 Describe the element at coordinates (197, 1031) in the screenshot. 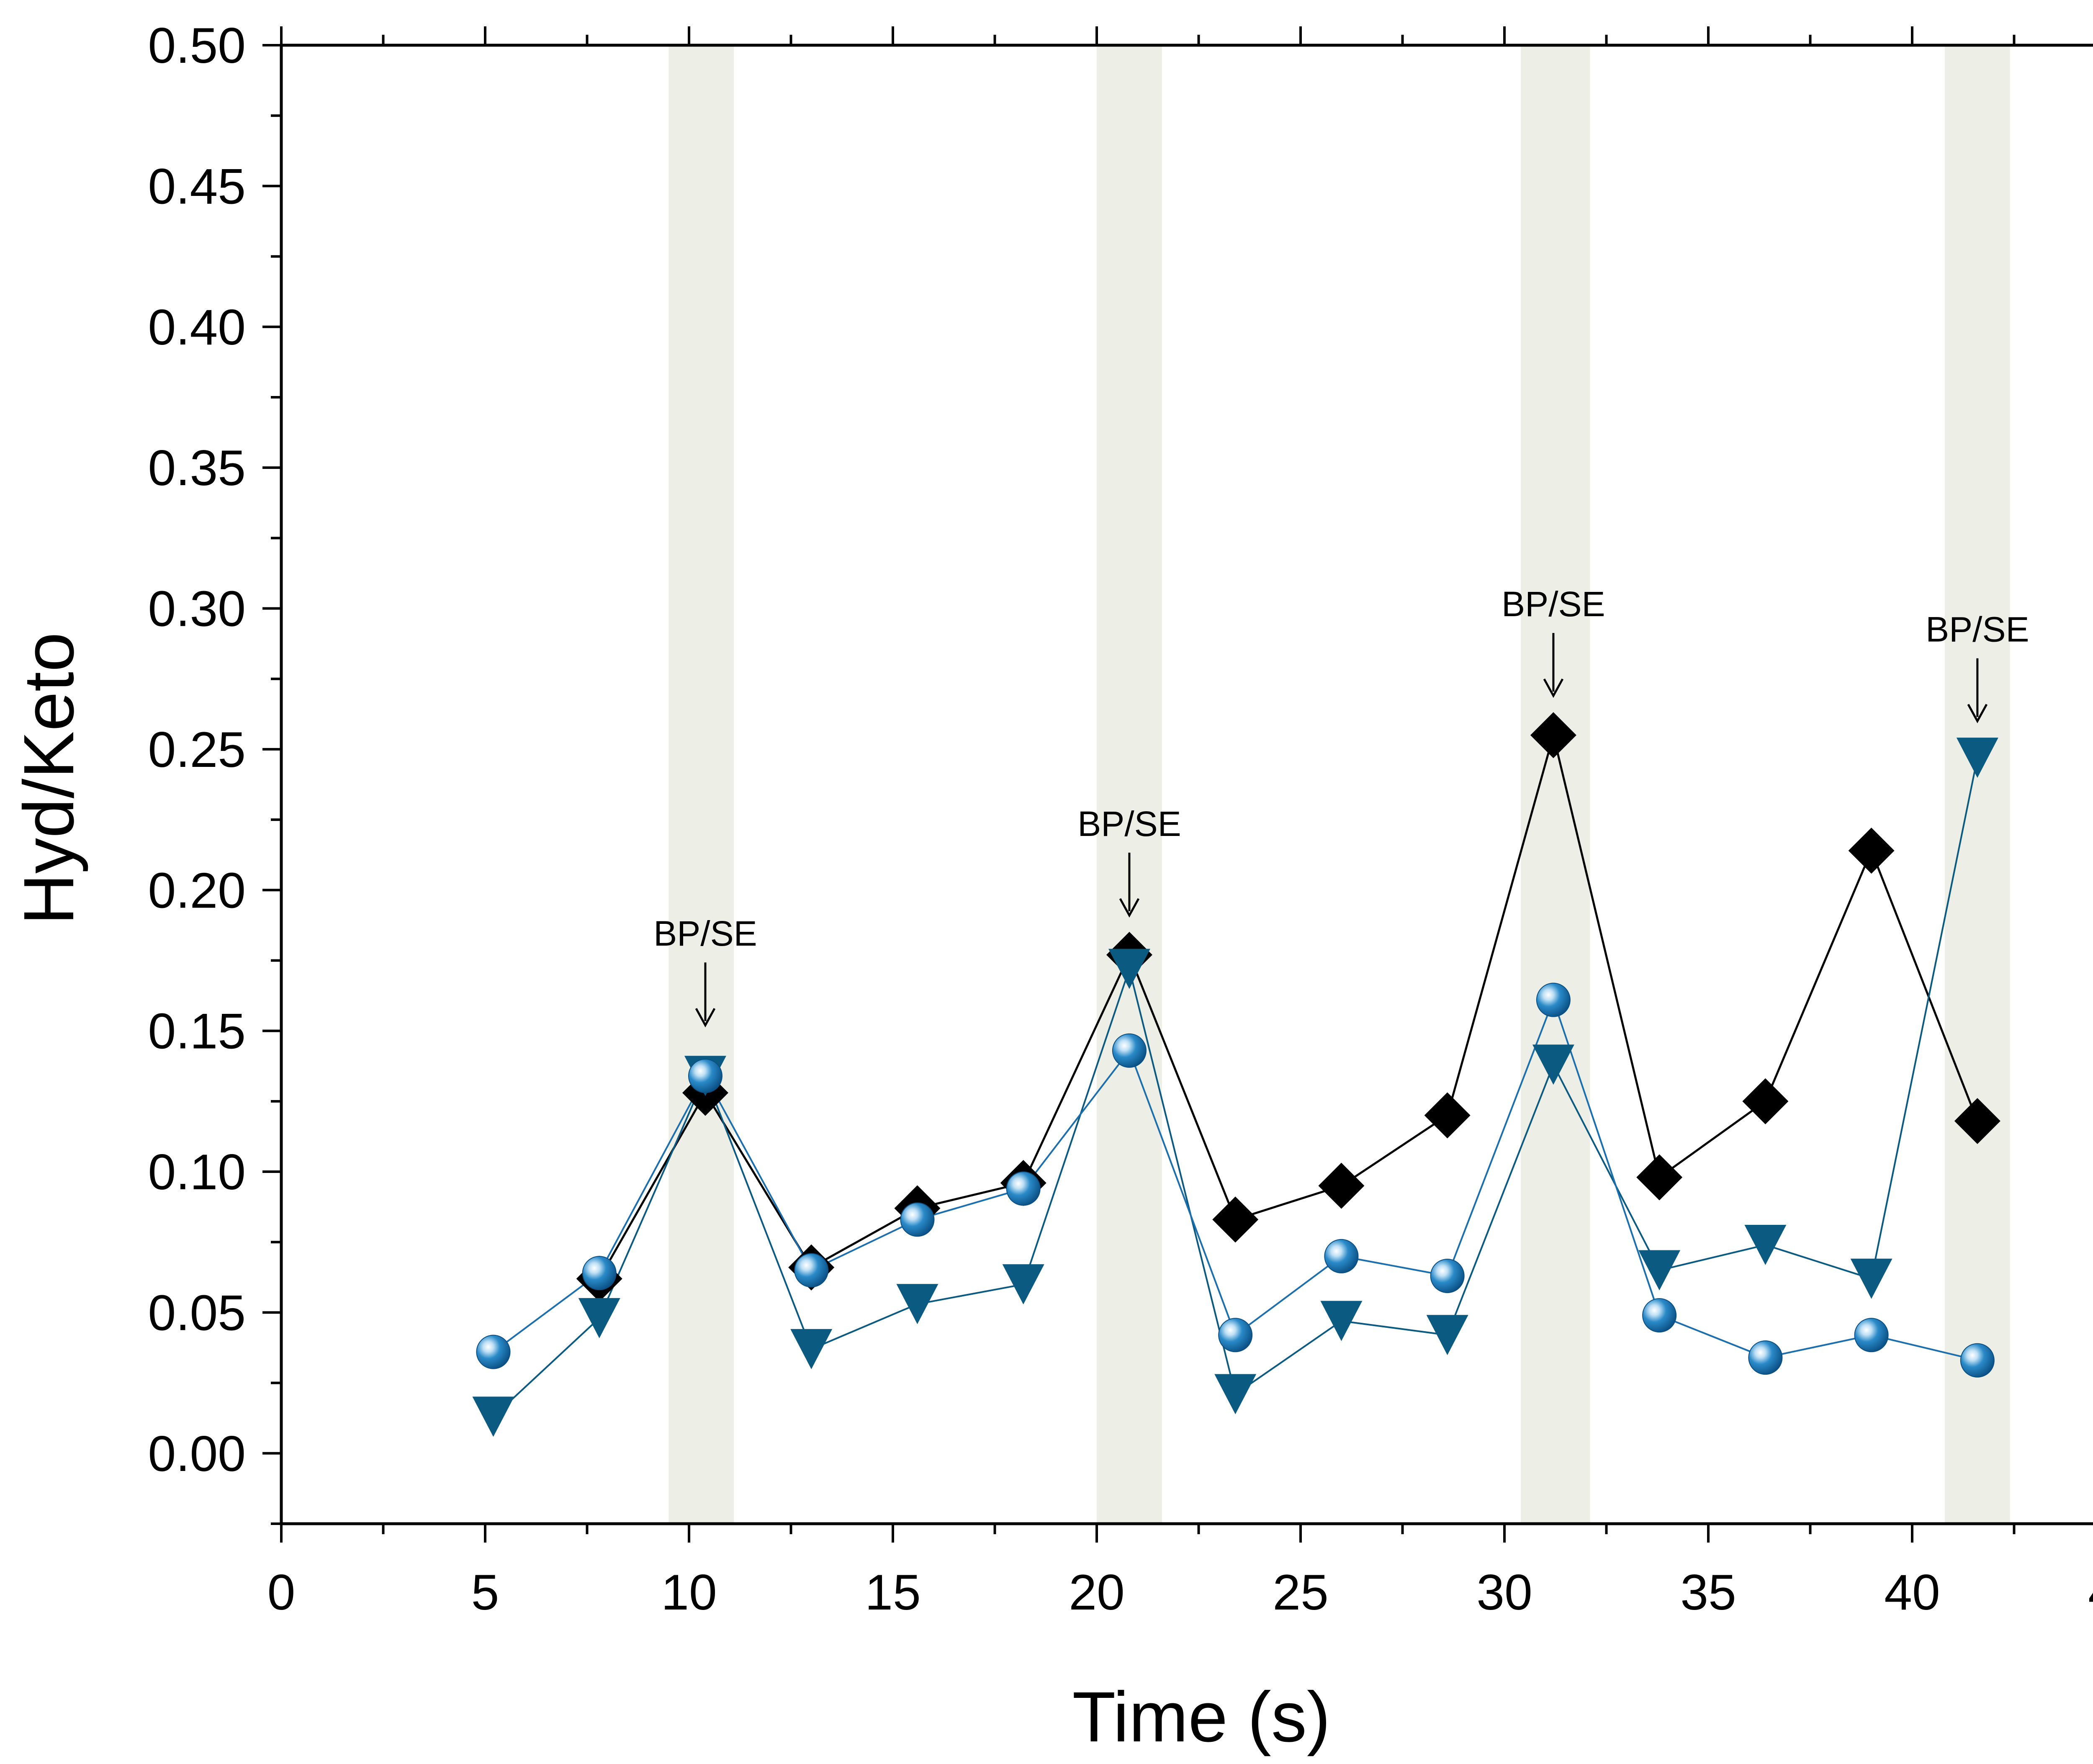

I see `y-tick-label: 0.15` at that location.